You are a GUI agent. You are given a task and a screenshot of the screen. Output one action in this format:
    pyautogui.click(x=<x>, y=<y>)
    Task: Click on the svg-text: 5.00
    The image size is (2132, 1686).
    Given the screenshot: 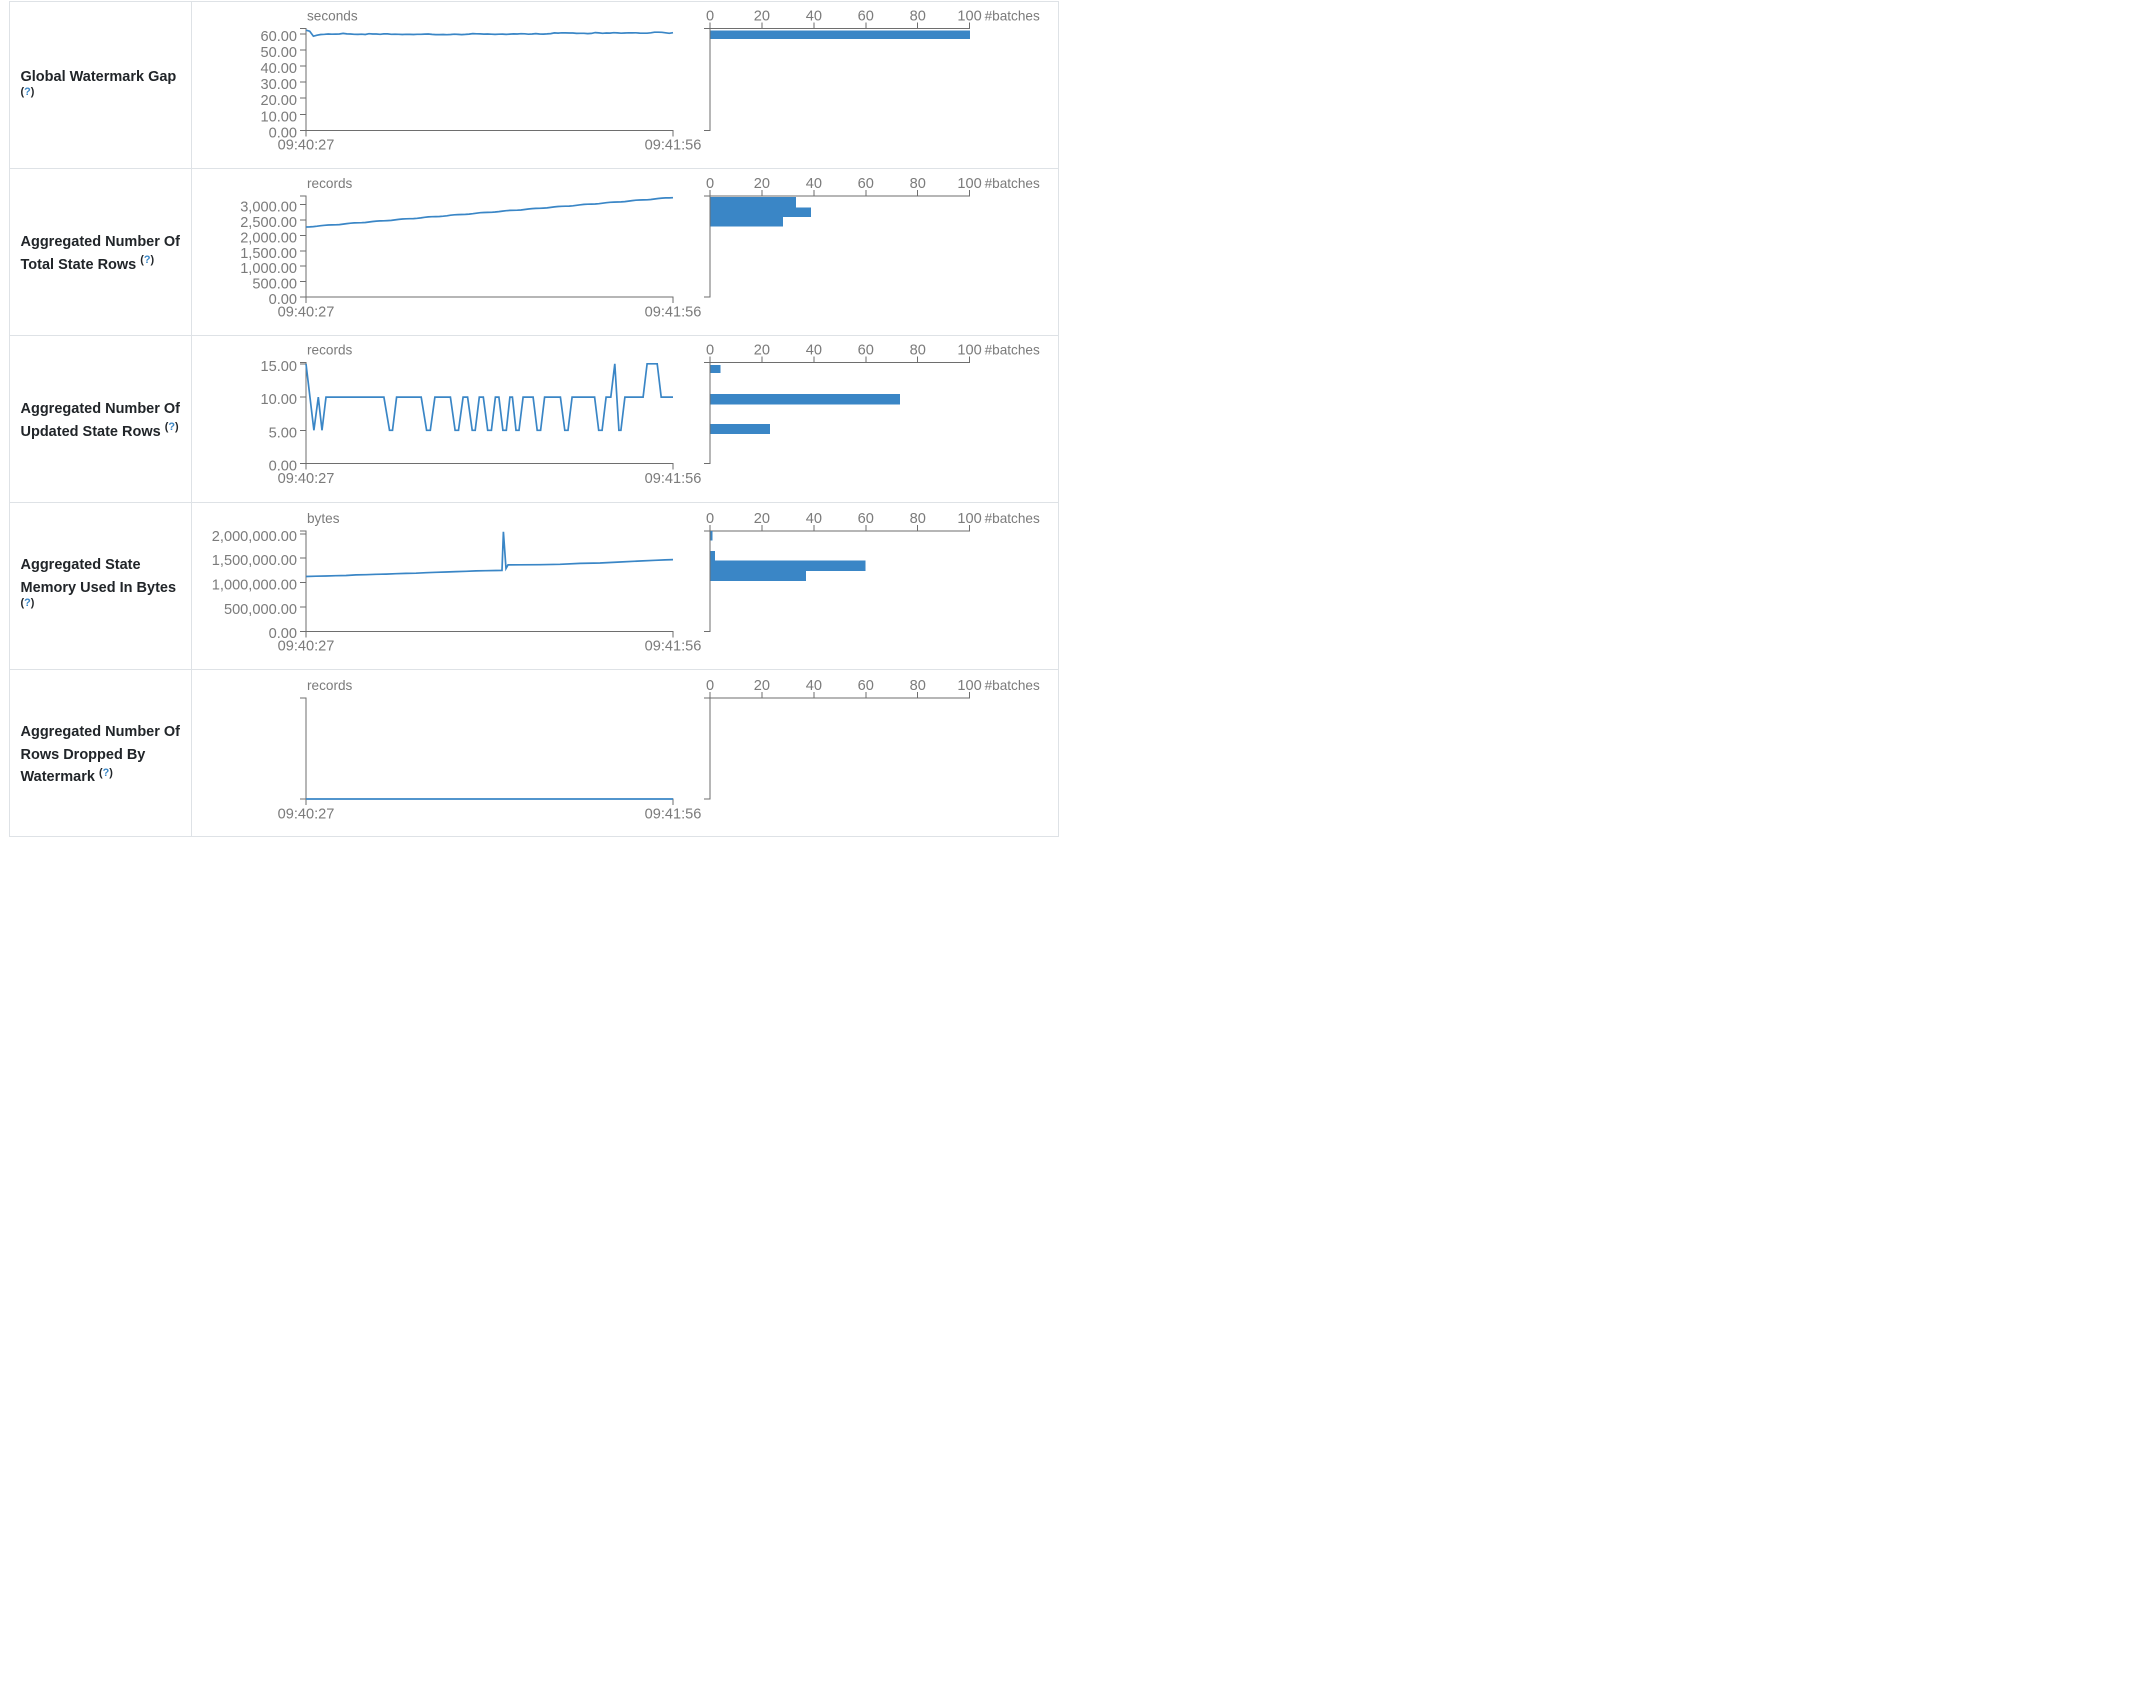 What is the action you would take?
    pyautogui.click(x=283, y=433)
    